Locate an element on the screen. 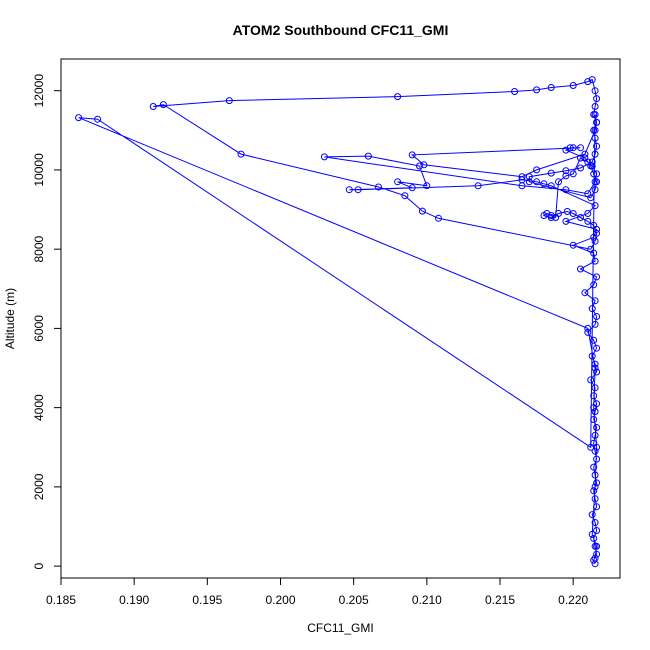 The height and width of the screenshot is (650, 650). y-tick-label: 12000 is located at coordinates (39, 91).